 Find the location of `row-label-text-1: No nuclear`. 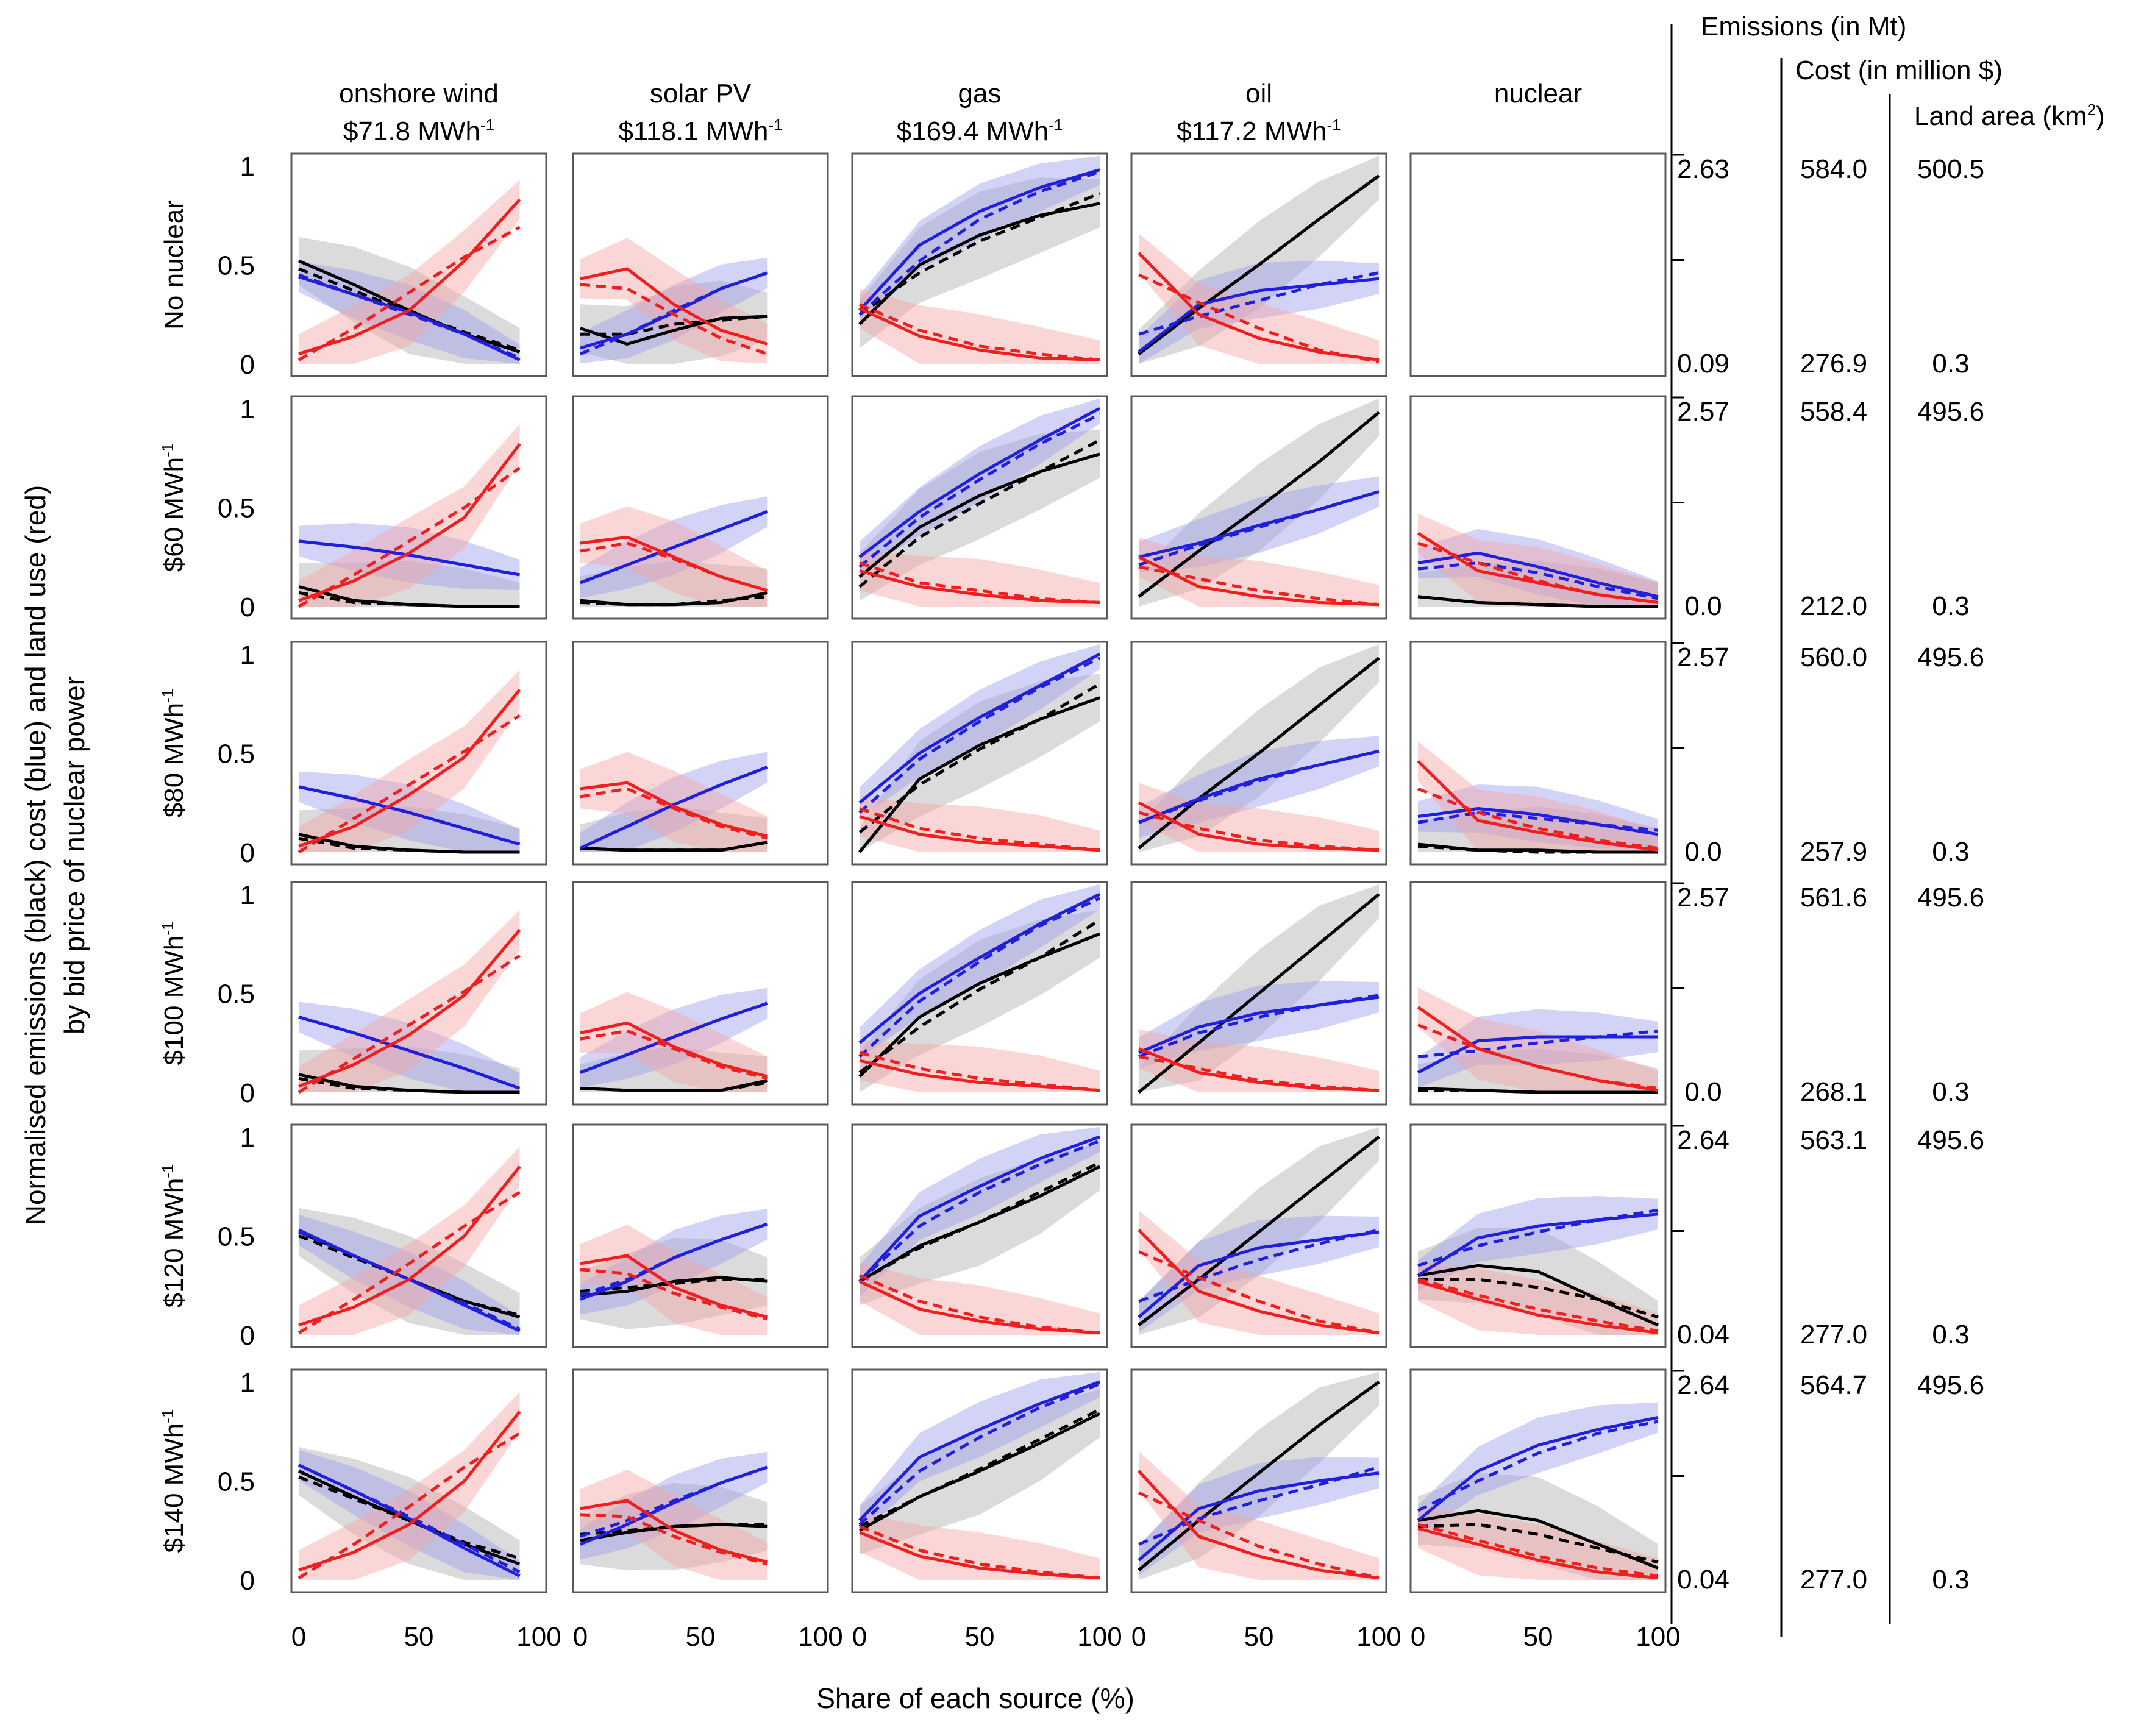

row-label-text-1: No nuclear is located at coordinates (174, 265).